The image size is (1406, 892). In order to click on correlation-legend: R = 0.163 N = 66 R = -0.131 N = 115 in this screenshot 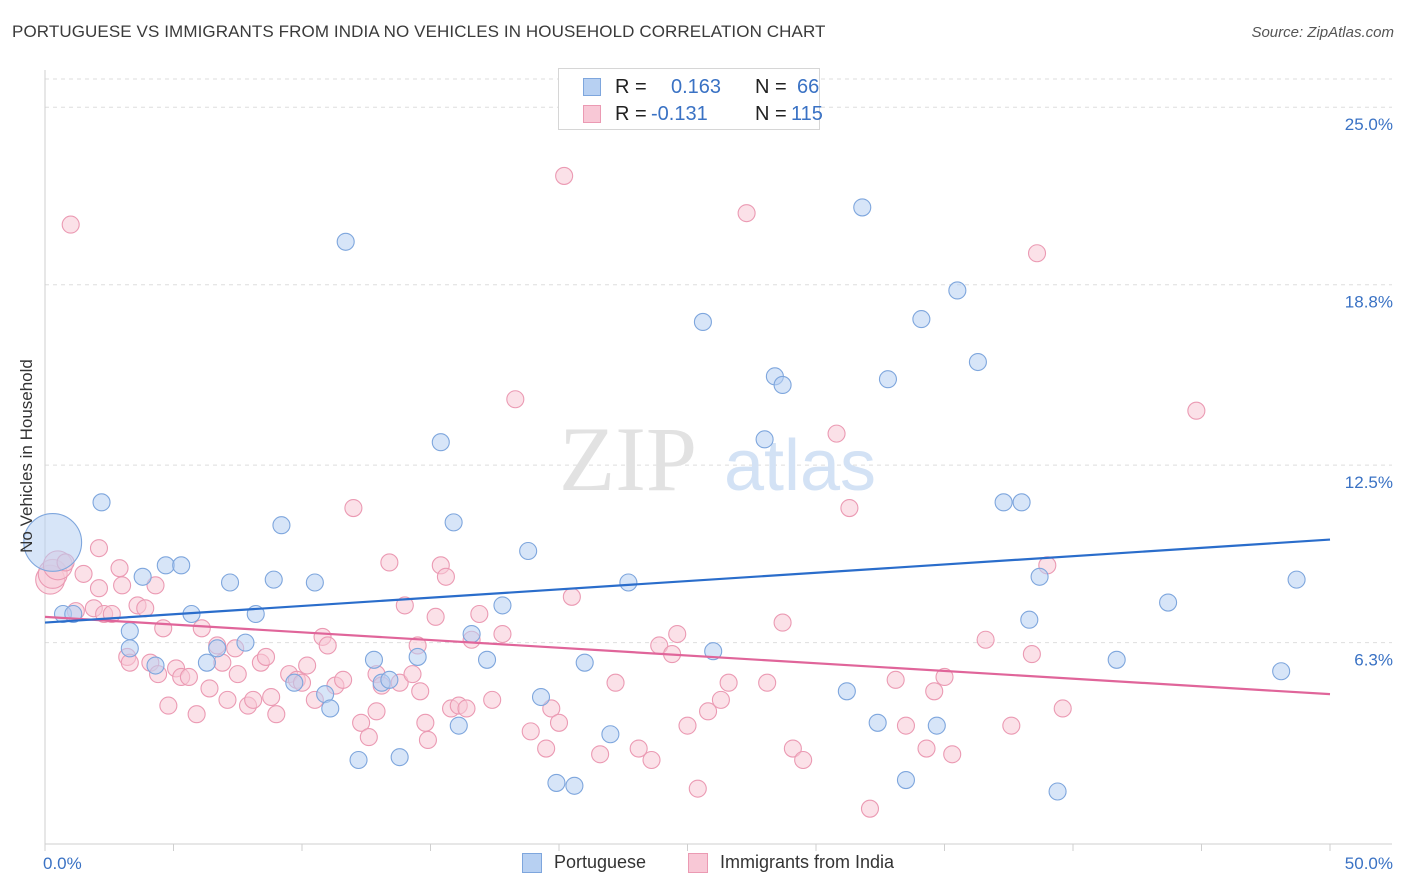, I will do `click(690, 99)`.